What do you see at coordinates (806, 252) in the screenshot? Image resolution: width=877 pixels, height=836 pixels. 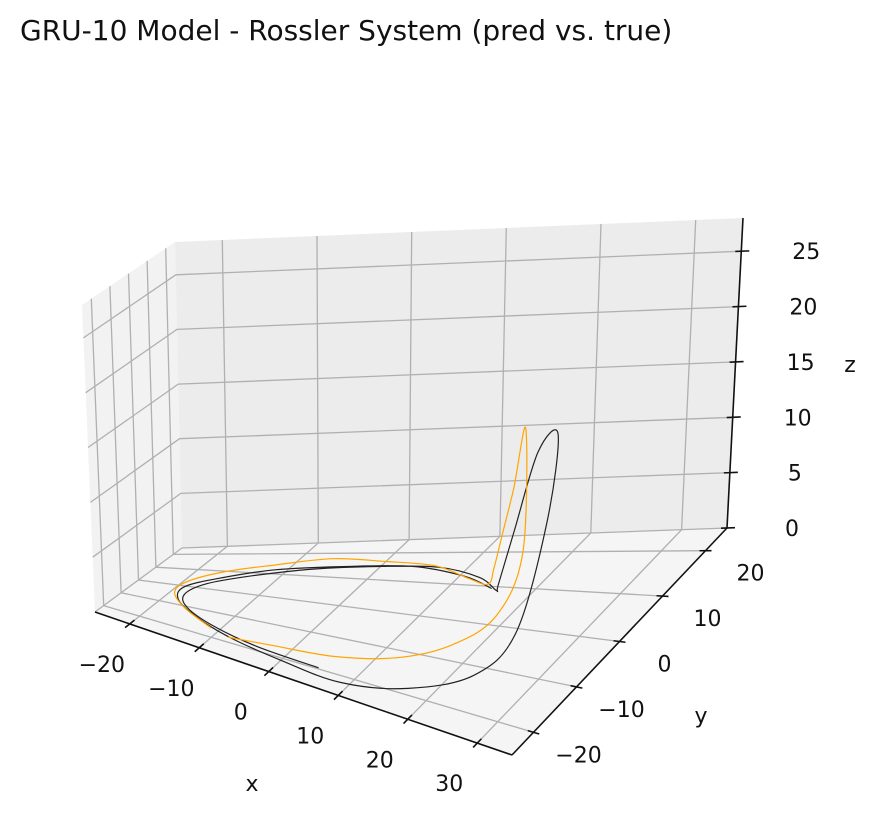 I see `z-tick-label: 25` at bounding box center [806, 252].